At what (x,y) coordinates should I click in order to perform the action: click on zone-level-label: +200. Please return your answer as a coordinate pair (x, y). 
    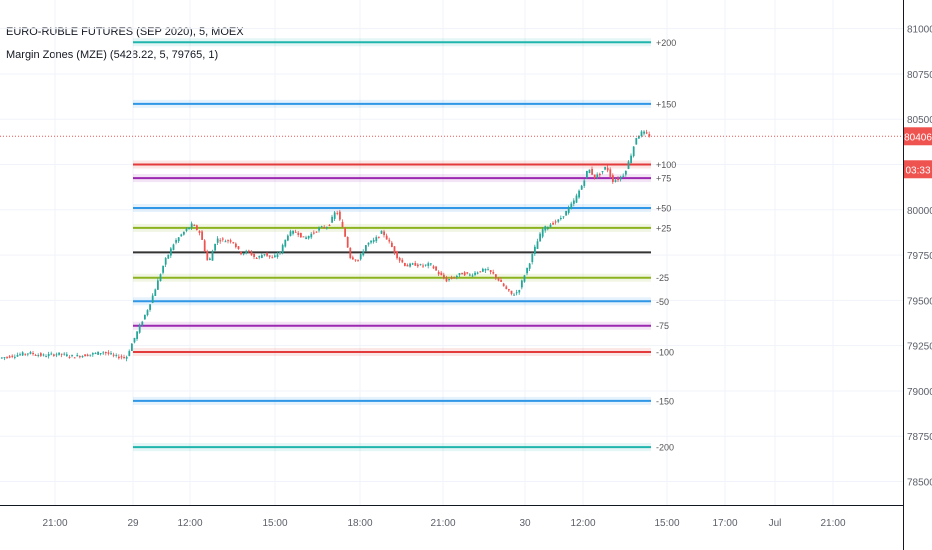
    Looking at the image, I should click on (666, 43).